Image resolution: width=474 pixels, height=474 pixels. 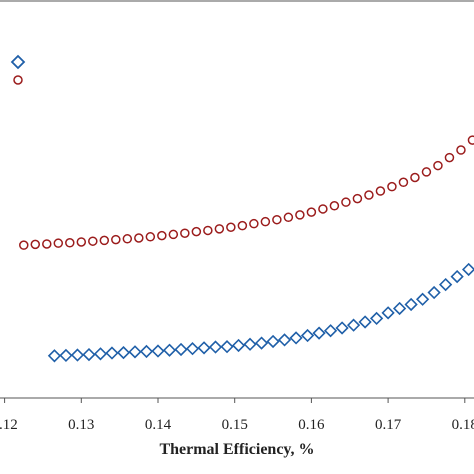 I want to click on x-tick-label: 0.13, so click(x=81, y=425).